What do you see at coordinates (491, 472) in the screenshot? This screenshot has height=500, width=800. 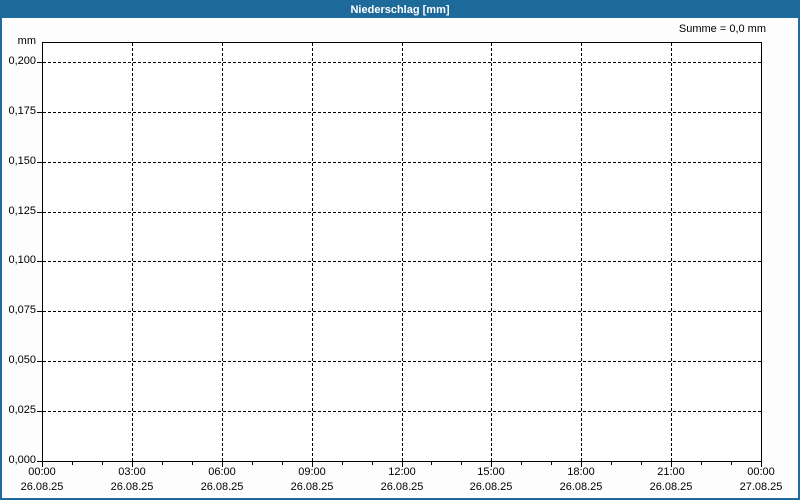 I see `x-time-label: 15:00` at bounding box center [491, 472].